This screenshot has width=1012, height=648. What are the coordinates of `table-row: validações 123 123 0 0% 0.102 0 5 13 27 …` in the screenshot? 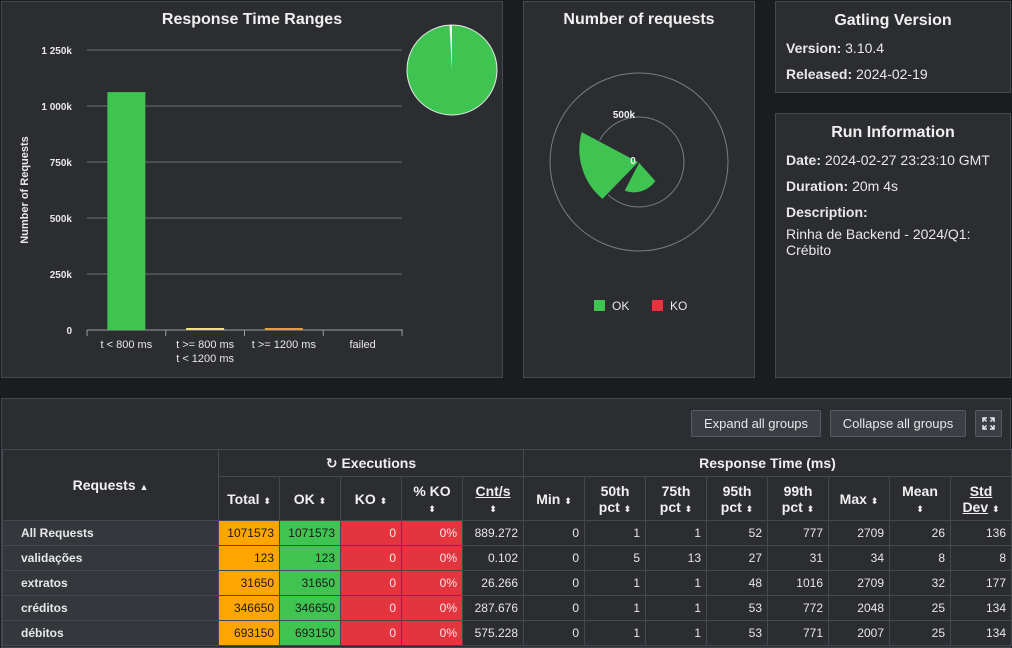 It's located at (507, 558).